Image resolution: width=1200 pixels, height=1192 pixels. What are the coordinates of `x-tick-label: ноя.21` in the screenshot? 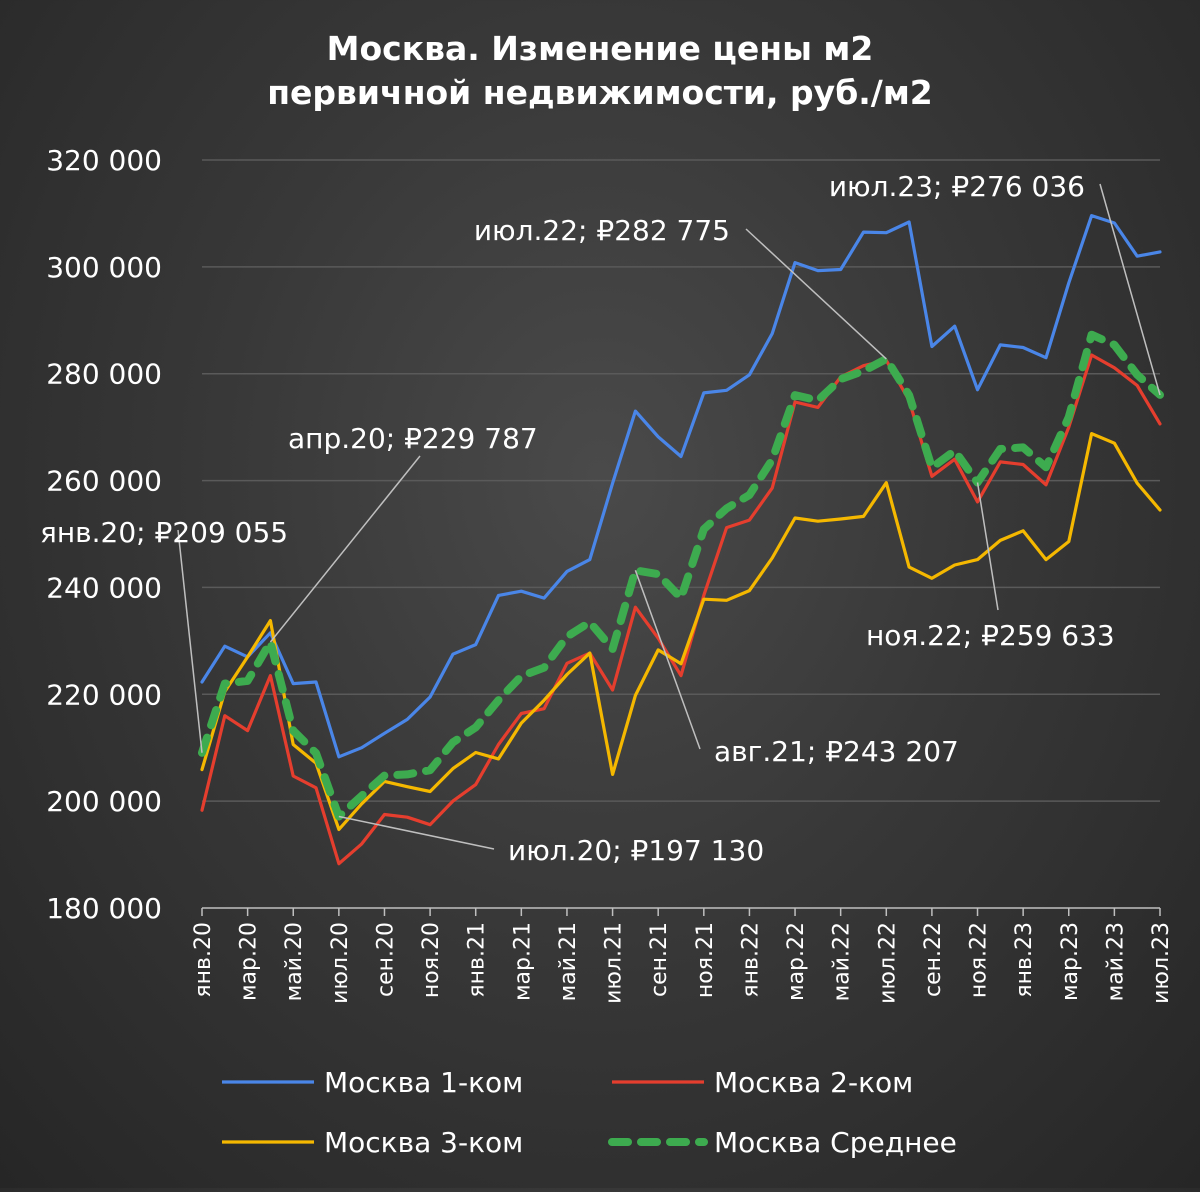 It's located at (705, 960).